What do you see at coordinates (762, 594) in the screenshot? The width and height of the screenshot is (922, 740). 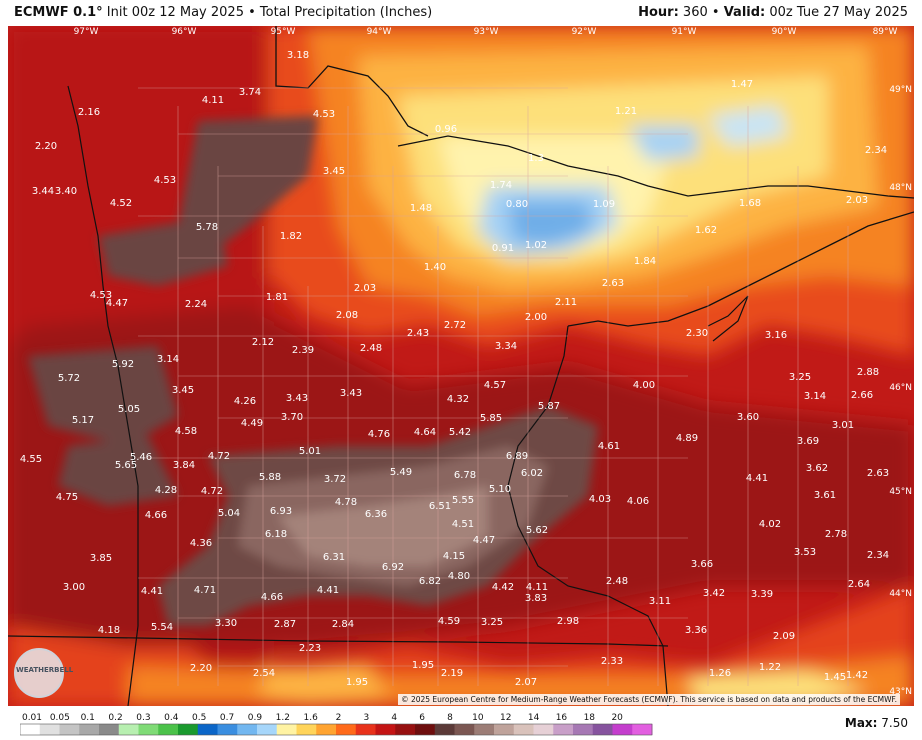 I see `precip-value: 3.39` at bounding box center [762, 594].